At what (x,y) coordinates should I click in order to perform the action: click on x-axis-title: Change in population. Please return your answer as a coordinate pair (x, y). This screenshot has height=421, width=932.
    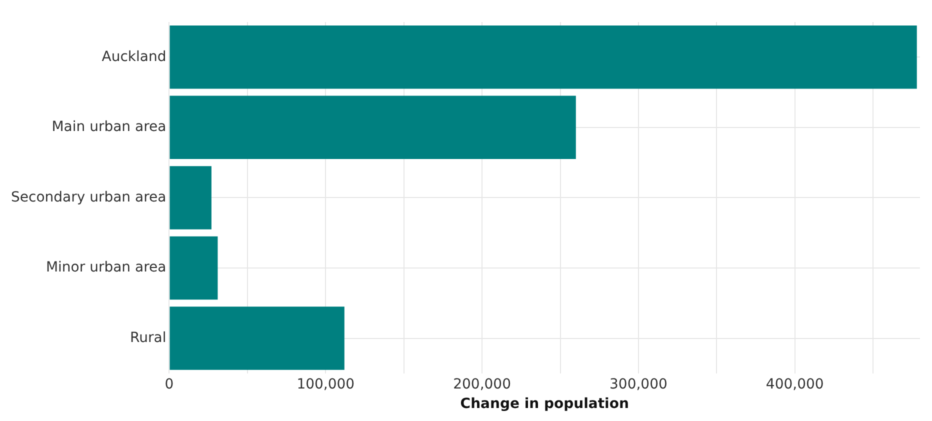
    Looking at the image, I should click on (544, 404).